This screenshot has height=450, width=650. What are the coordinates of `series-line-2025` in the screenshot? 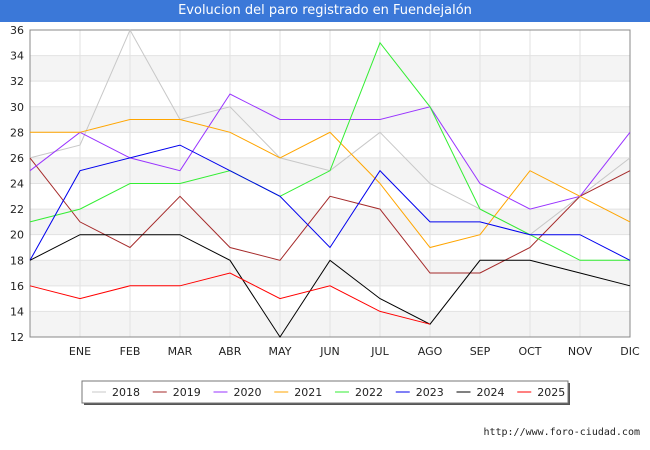 It's located at (230, 298).